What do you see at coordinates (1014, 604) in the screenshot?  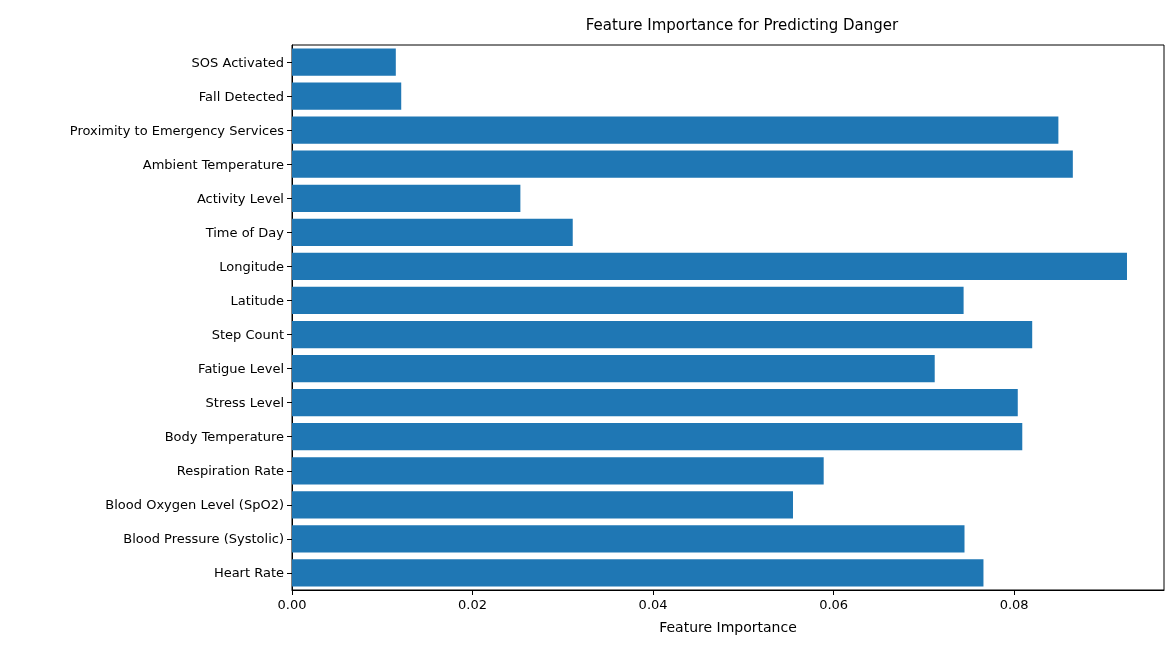 I see `x-tick-label: 0.08` at bounding box center [1014, 604].